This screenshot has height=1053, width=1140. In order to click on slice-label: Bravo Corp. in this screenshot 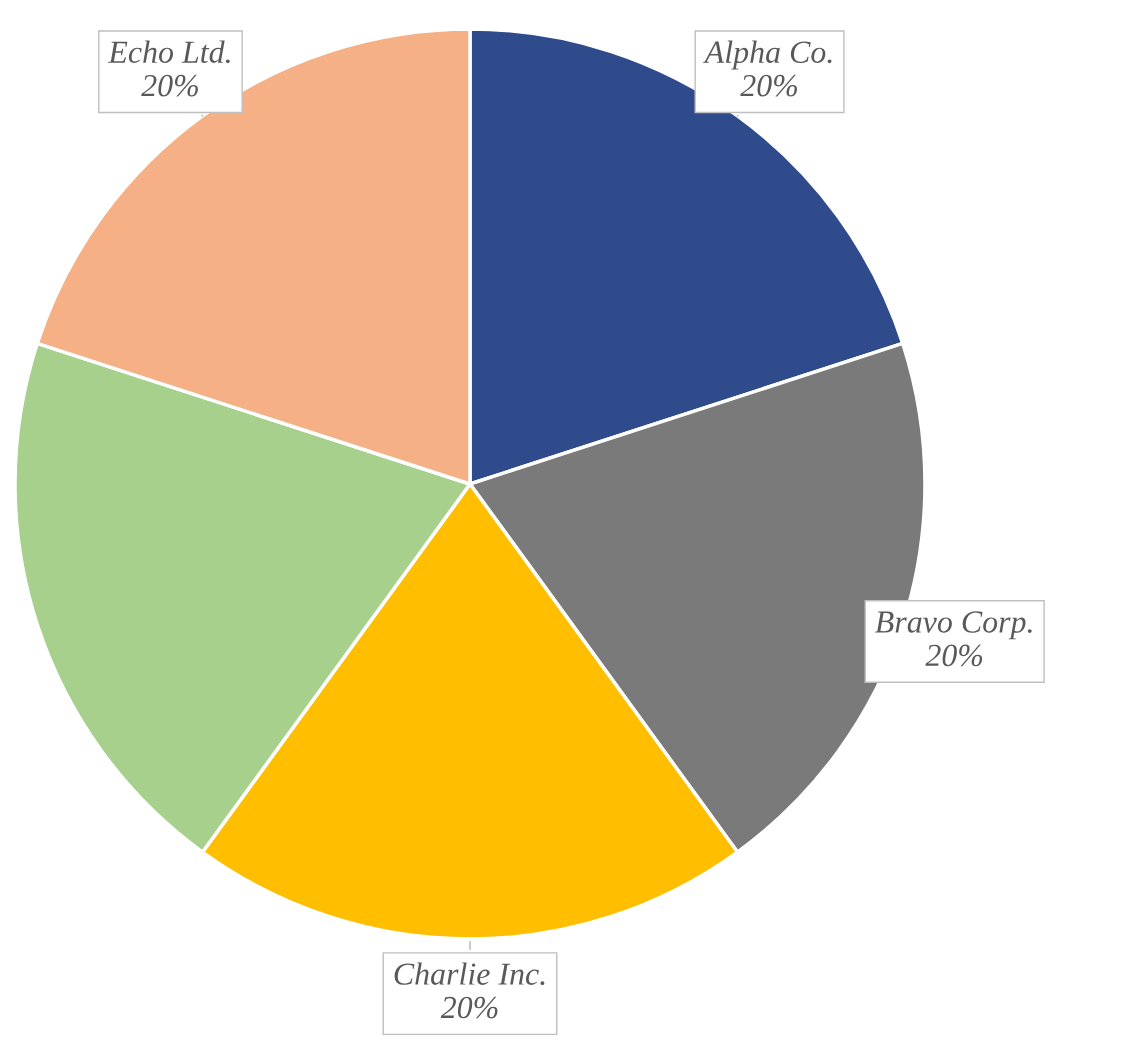, I will do `click(953, 625)`.